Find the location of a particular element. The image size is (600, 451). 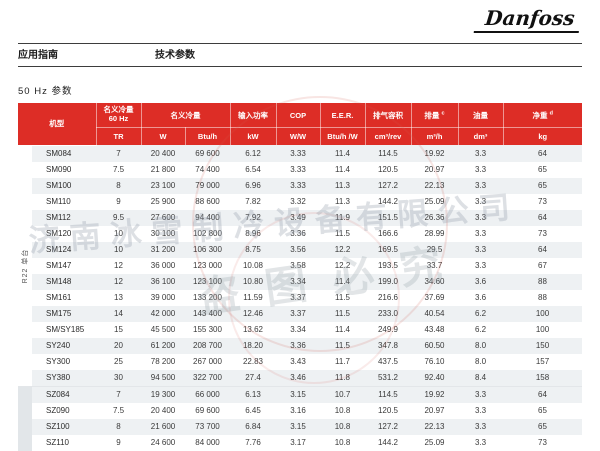

col-header-oil-charge: 油量 is located at coordinates (480, 115).